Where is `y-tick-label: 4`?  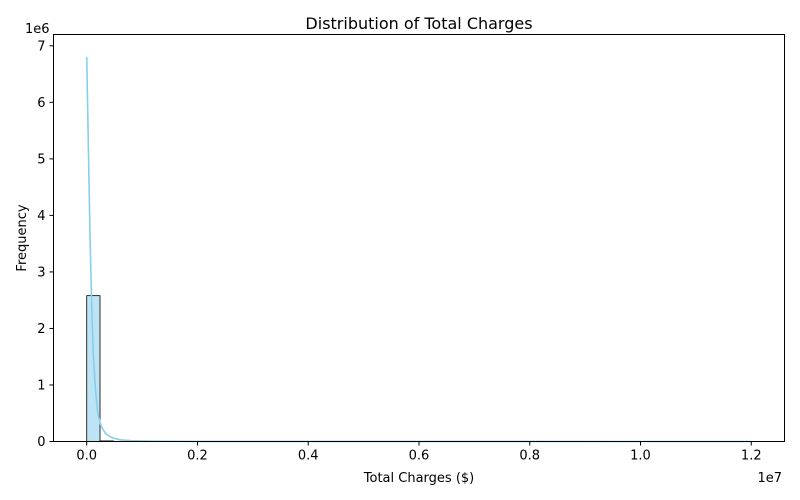 y-tick-label: 4 is located at coordinates (41, 216).